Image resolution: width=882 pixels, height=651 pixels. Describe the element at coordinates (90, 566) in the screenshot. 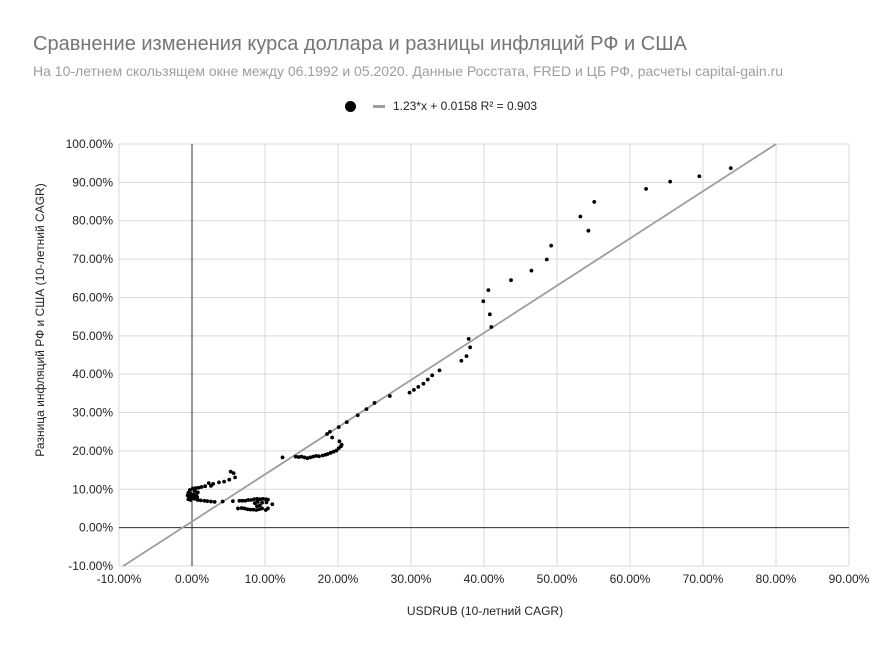

I see `y-tick-label: -10.00%` at that location.